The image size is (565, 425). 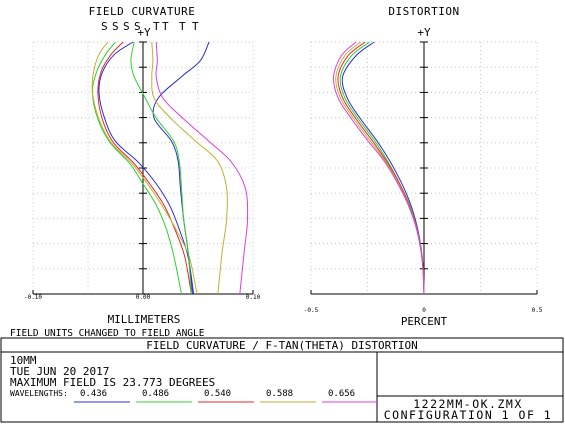 I want to click on distortion-x-label: PERCENT, so click(x=424, y=321).